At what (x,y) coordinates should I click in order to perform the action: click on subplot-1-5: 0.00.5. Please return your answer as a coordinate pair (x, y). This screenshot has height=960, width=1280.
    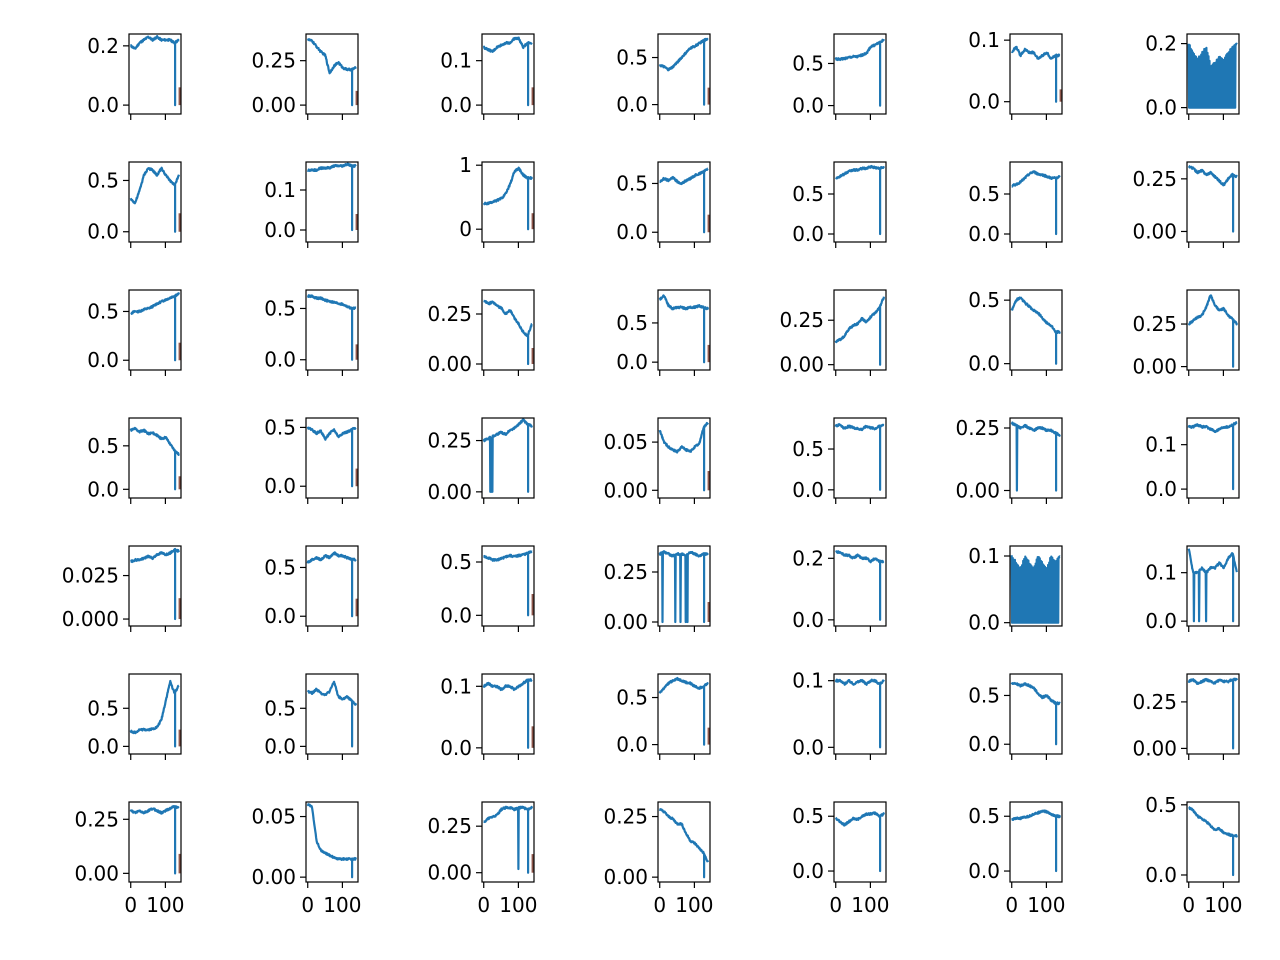
    Looking at the image, I should click on (839, 77).